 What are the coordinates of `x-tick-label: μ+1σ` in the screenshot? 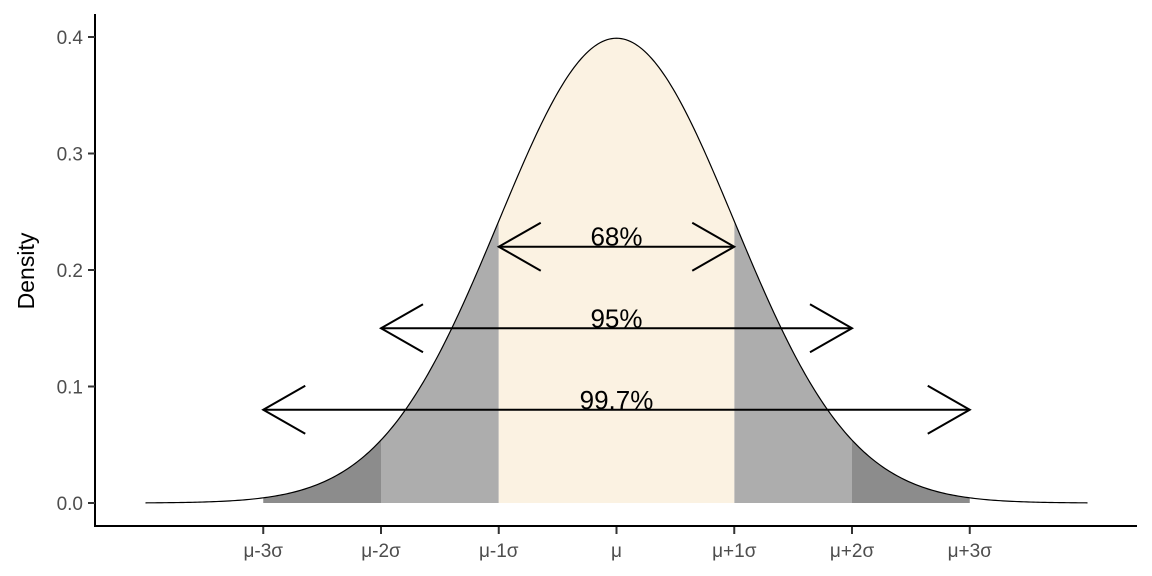 It's located at (734, 551).